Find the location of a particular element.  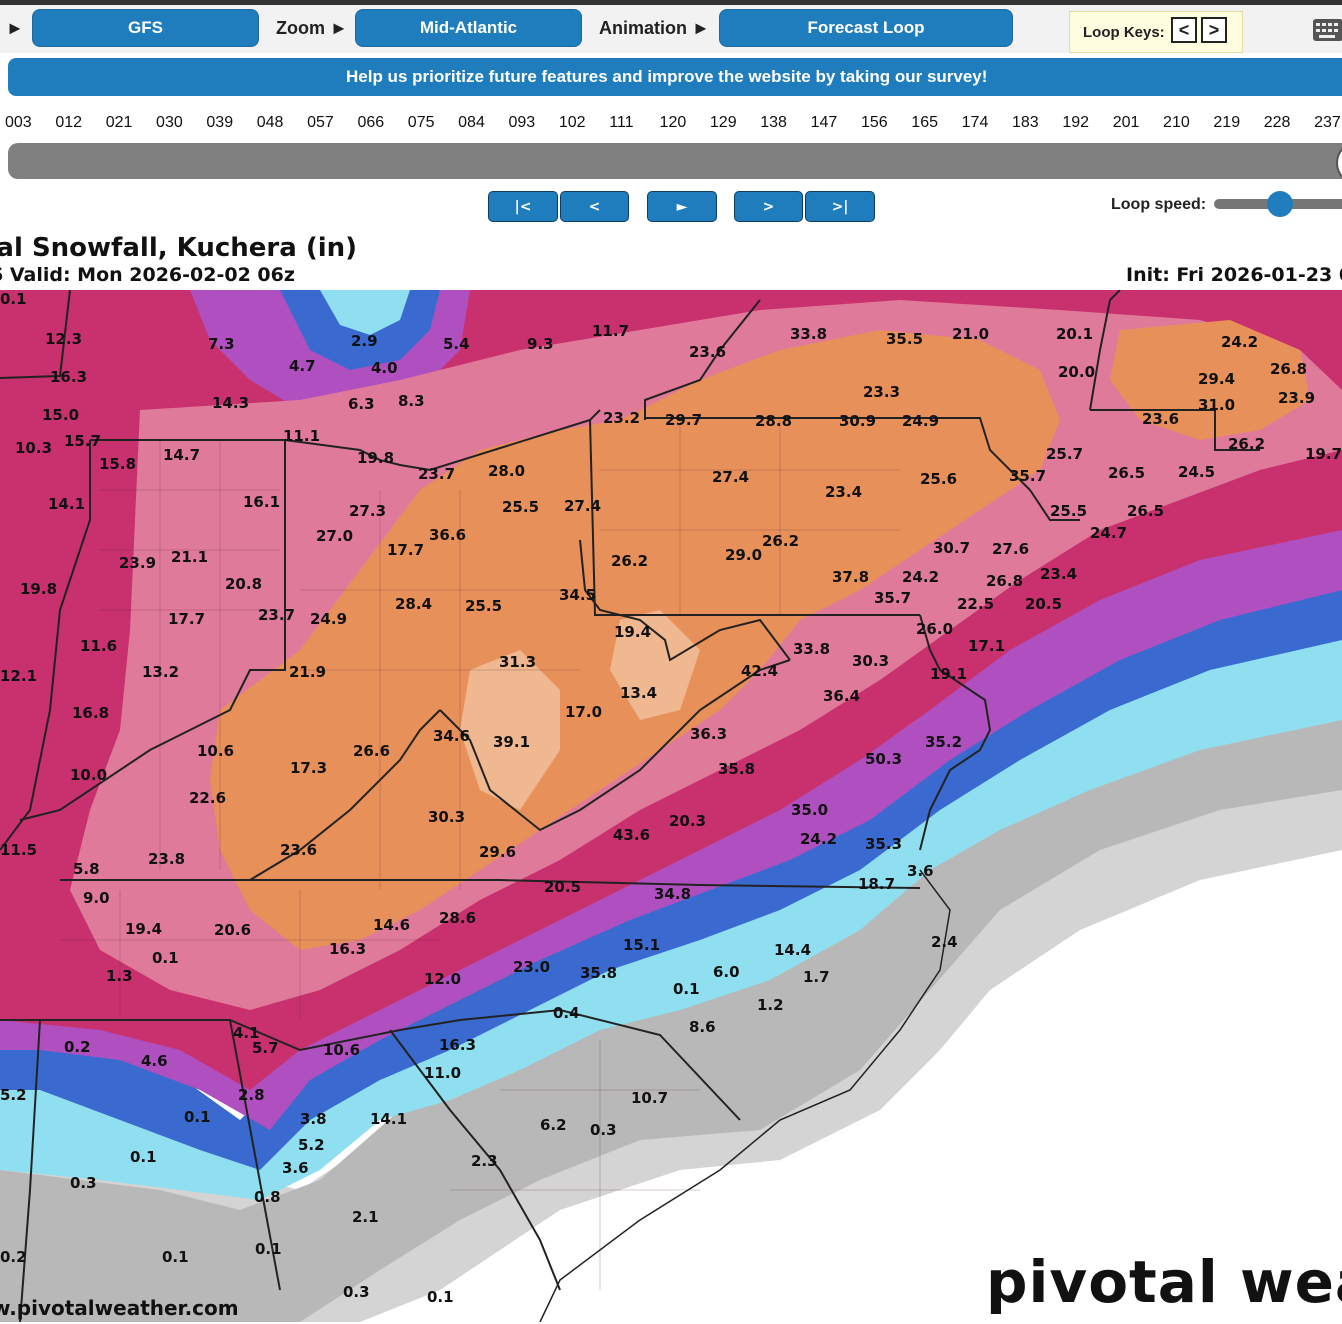

forecast-hour-183: 183 is located at coordinates (1025, 122).